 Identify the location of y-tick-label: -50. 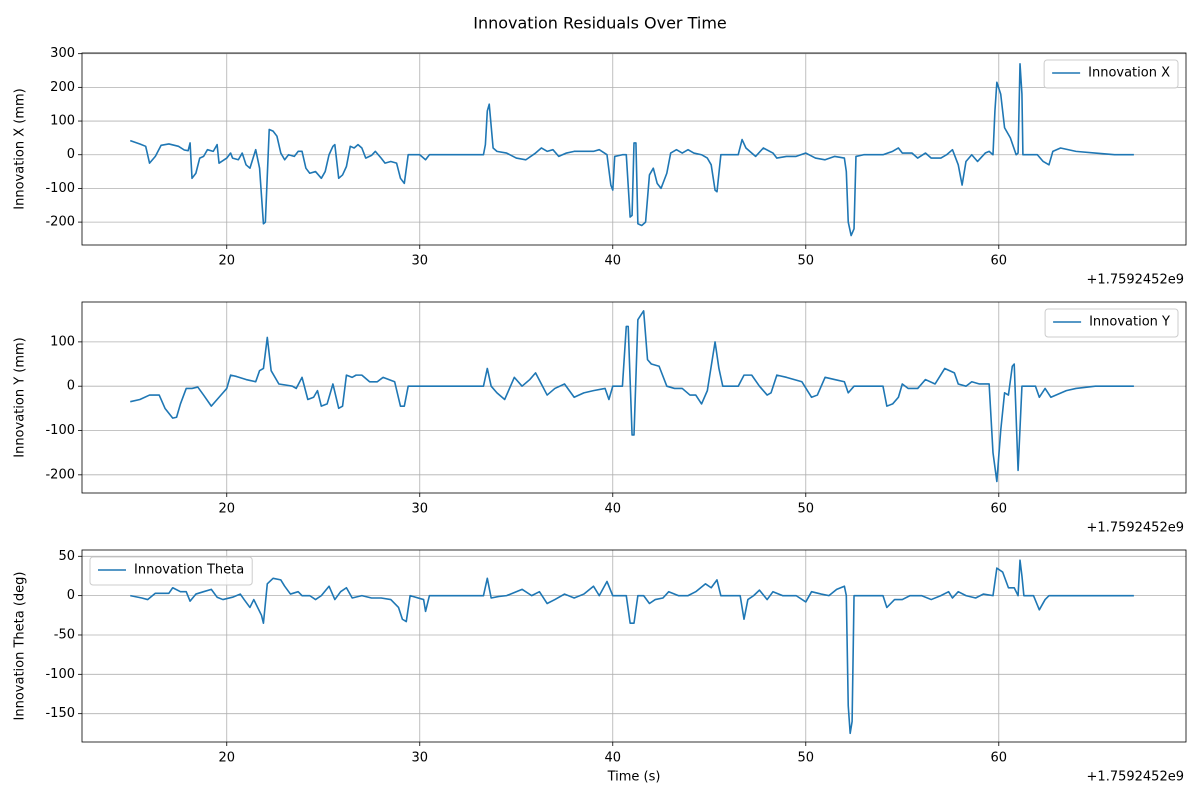
(64, 634).